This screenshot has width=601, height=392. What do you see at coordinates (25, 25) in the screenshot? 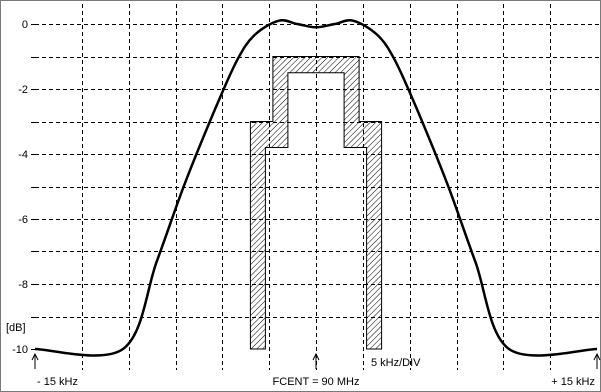
I see `y-tick-label: 0` at bounding box center [25, 25].